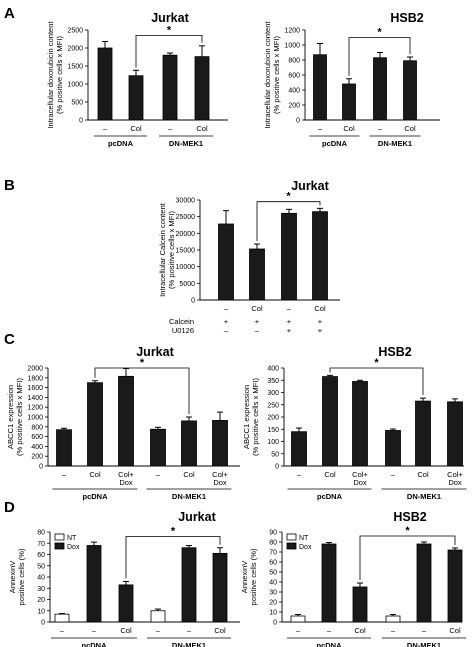 The width and height of the screenshot is (474, 647). What do you see at coordinates (186, 217) in the screenshot?
I see `y-tick-label: 25000` at bounding box center [186, 217].